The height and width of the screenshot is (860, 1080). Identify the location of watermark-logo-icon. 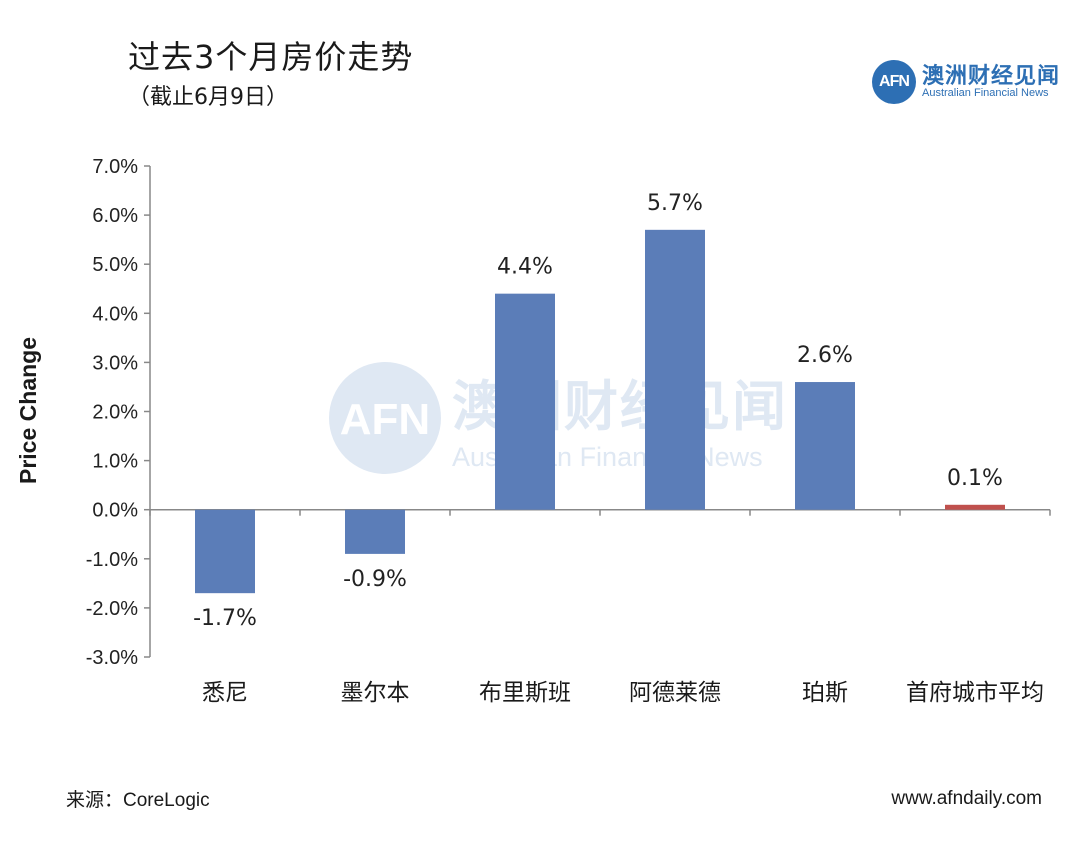
(385, 418).